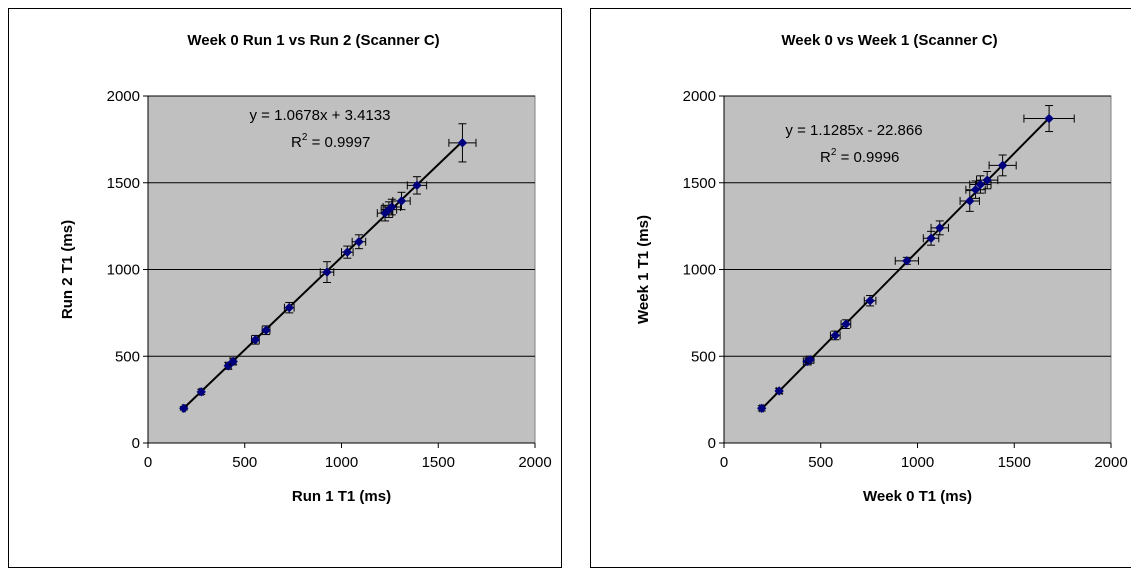 The image size is (1131, 569). I want to click on r-squared-value: = 0.9996, so click(867, 157).